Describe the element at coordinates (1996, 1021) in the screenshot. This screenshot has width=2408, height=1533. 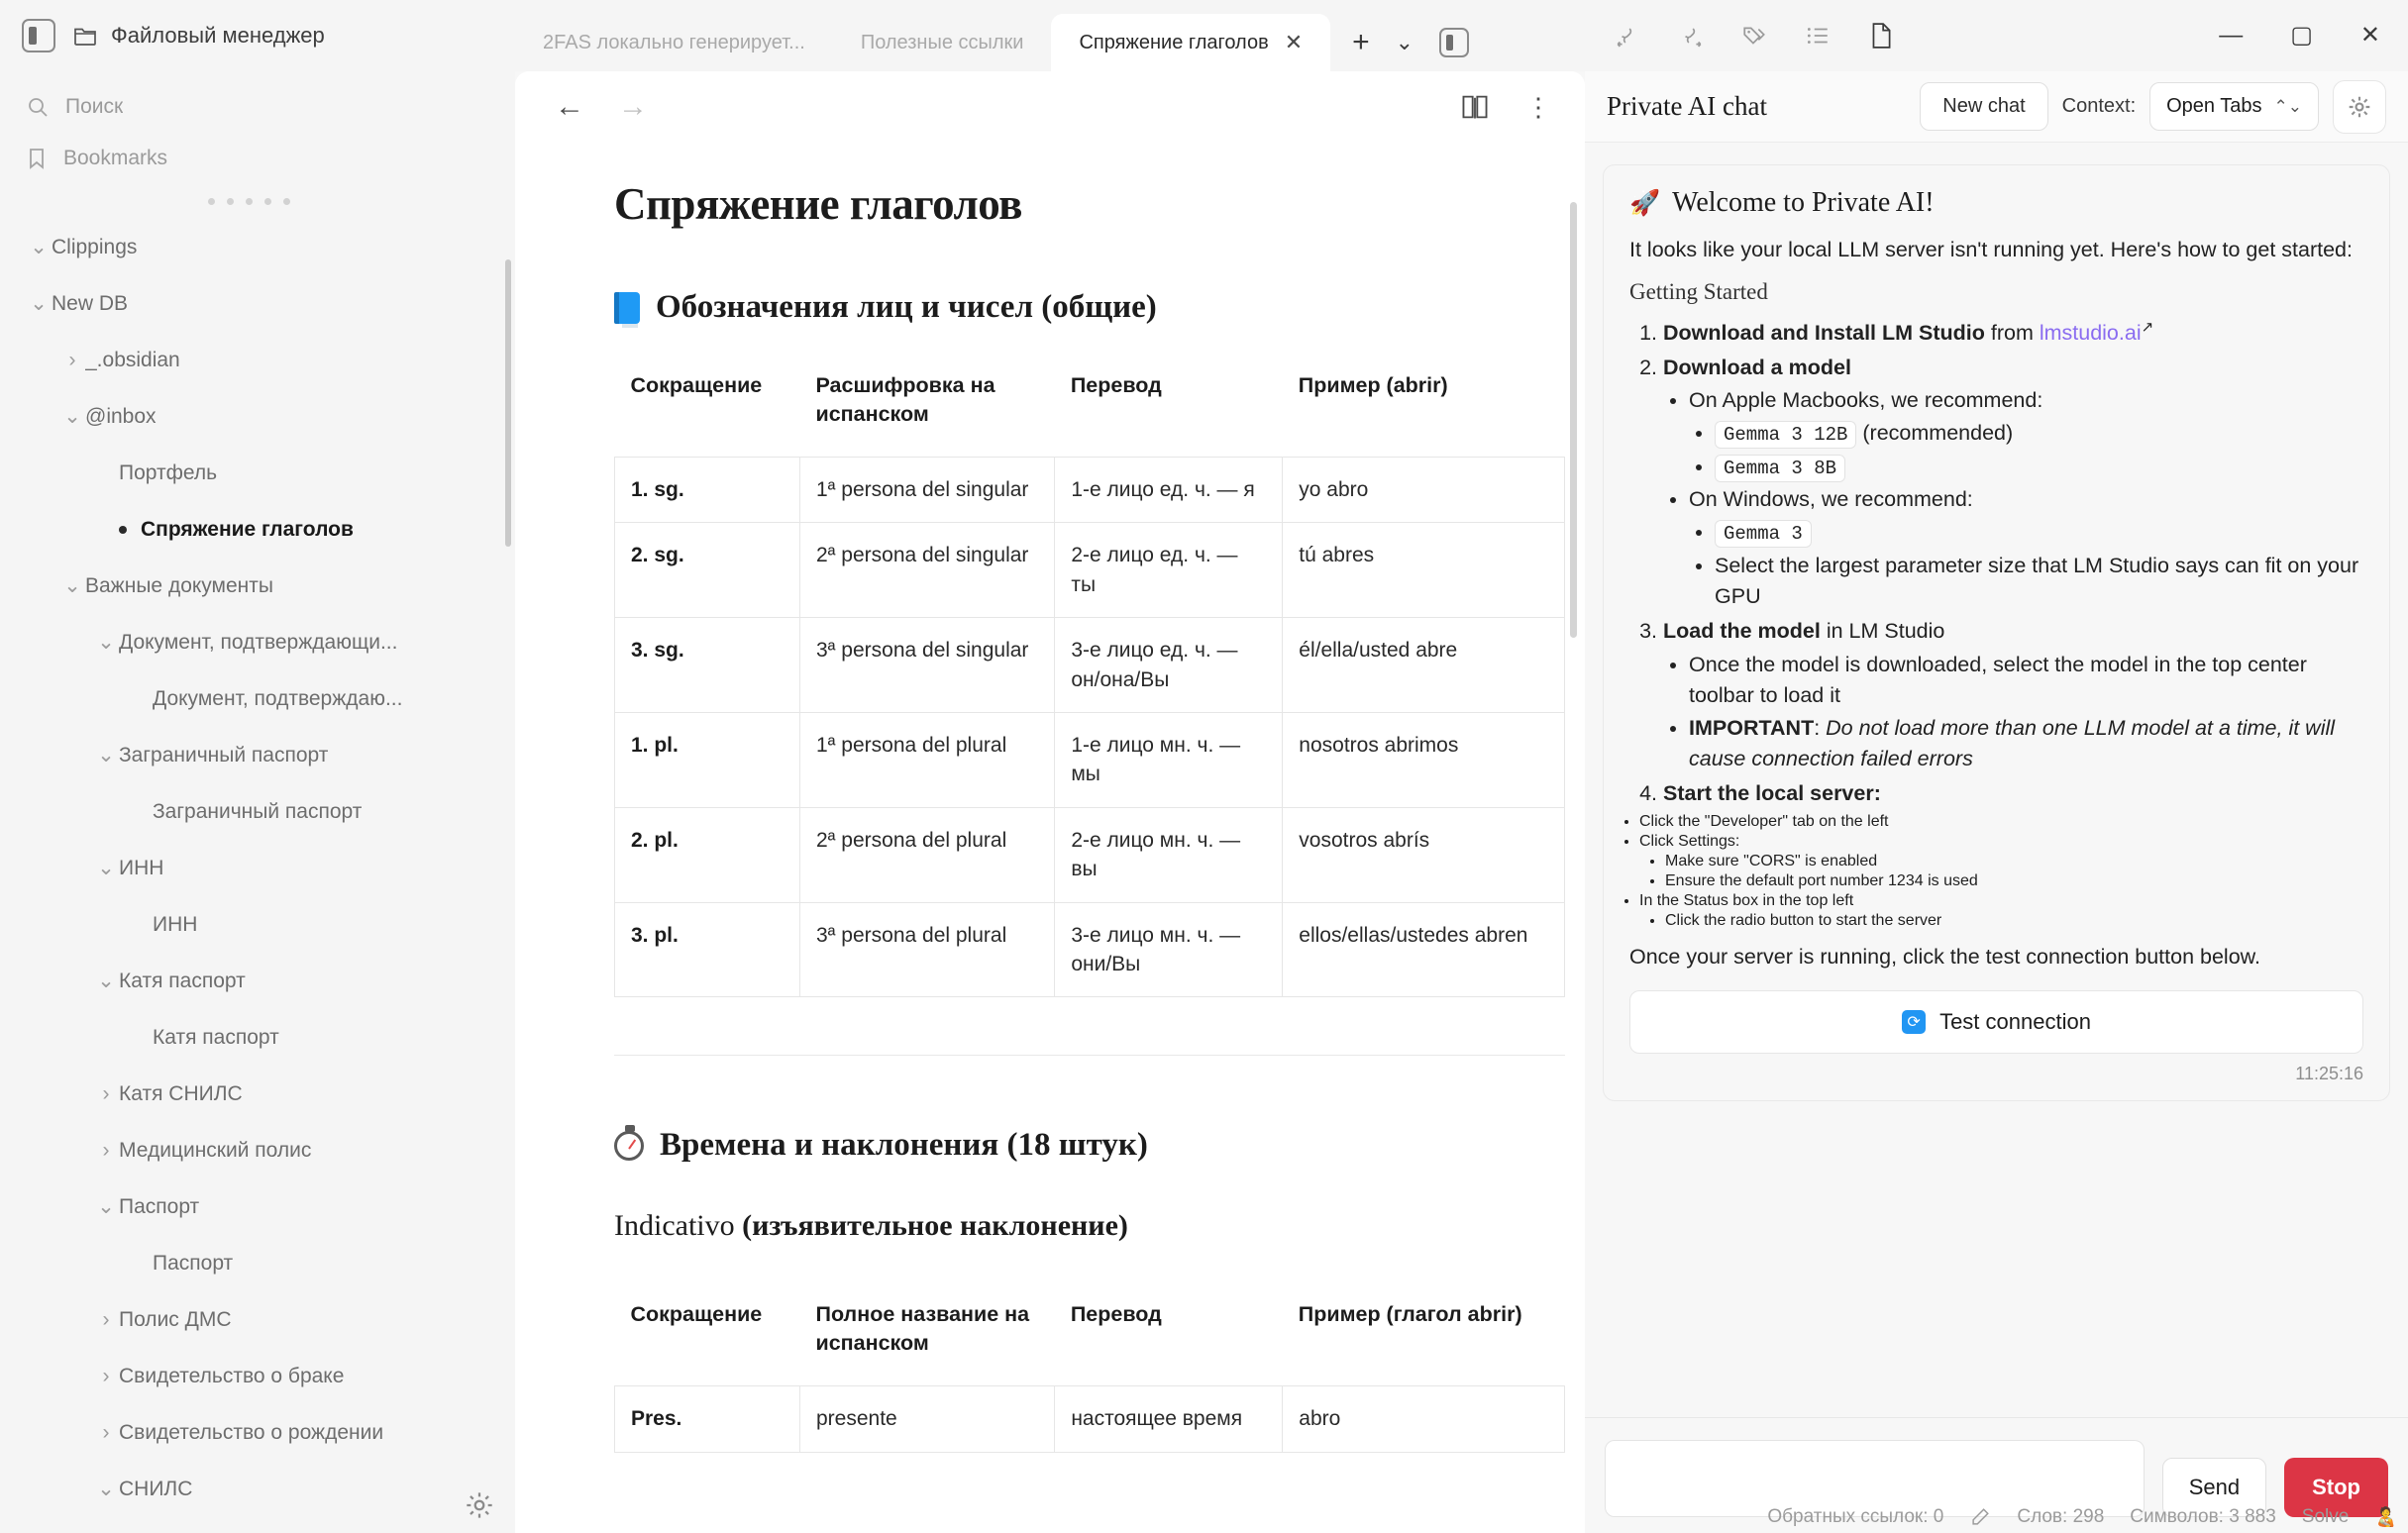
I see `test-connection-button: ⟳ Test connection` at that location.